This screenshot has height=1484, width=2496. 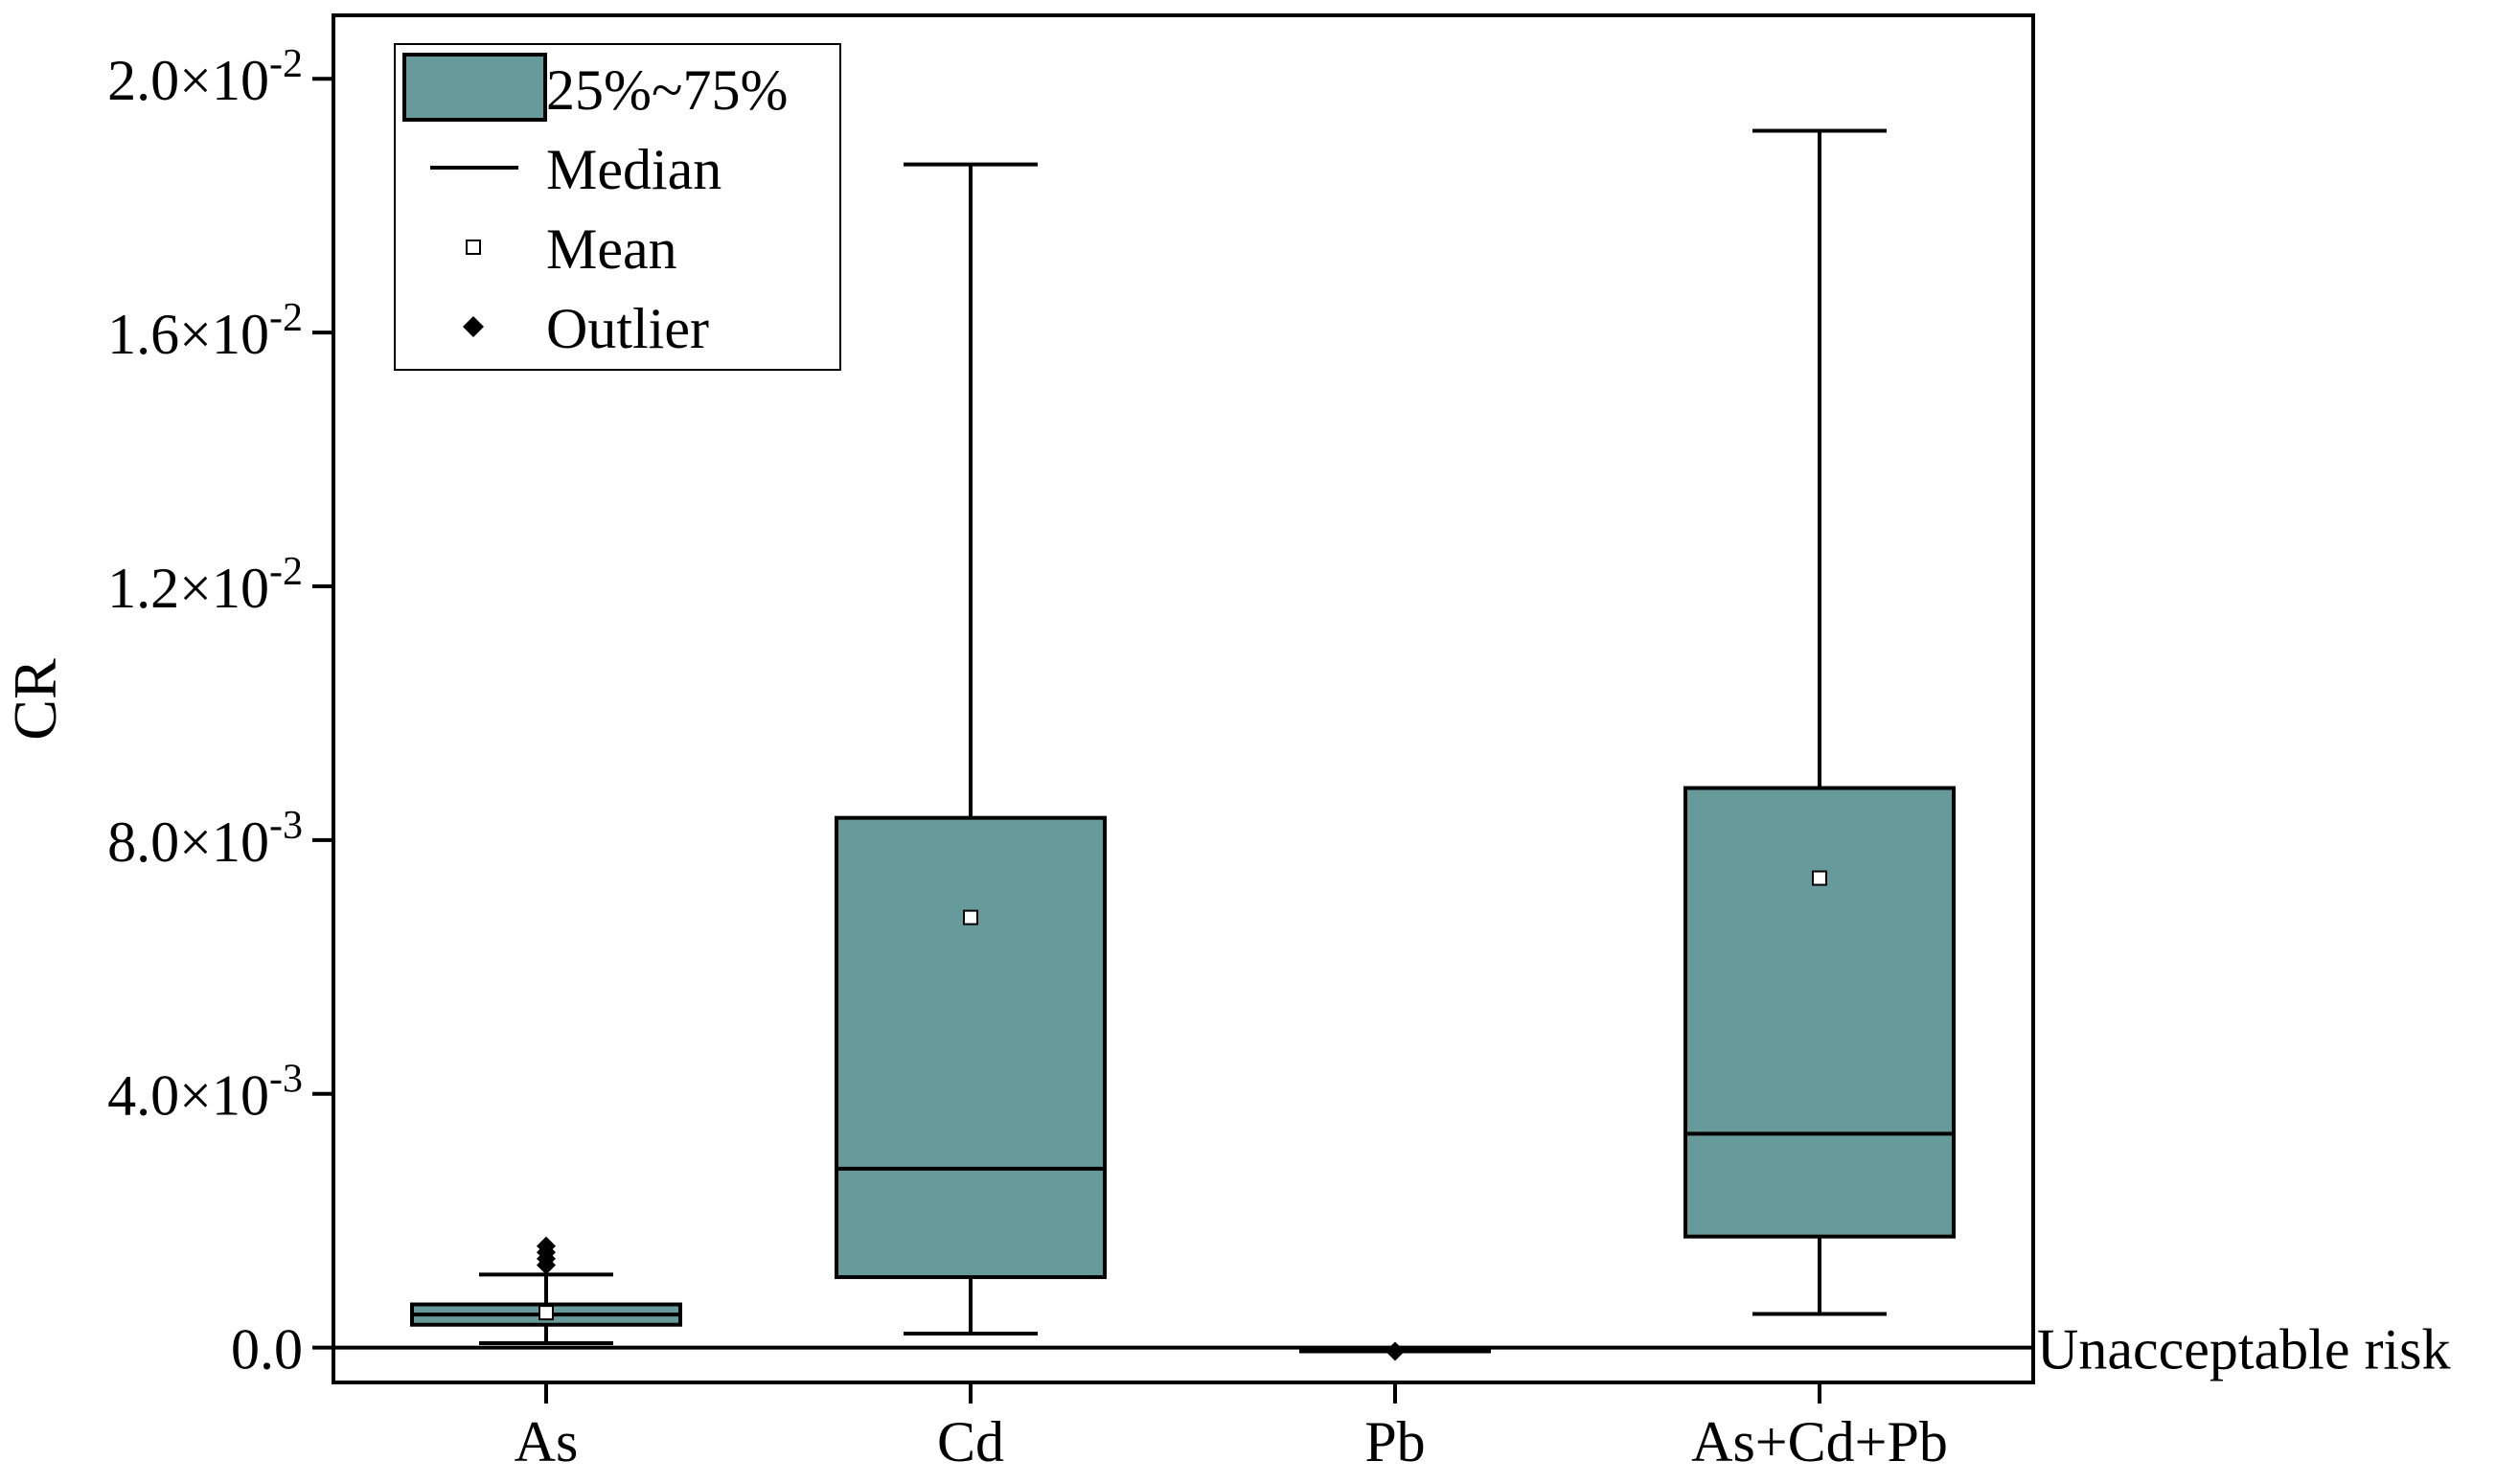 What do you see at coordinates (970, 1441) in the screenshot?
I see `x-tick-label: Cd` at bounding box center [970, 1441].